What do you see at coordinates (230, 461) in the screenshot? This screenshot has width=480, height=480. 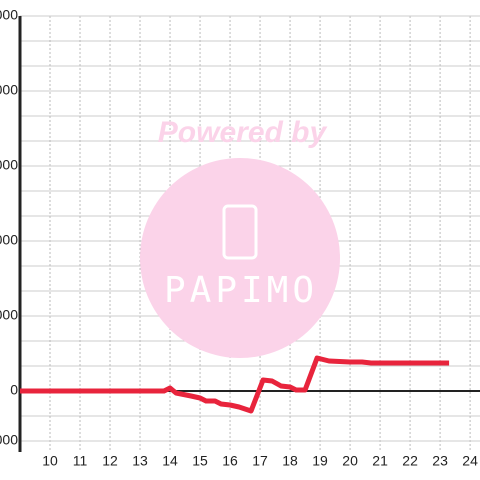 I see `x-tick-label: 16` at bounding box center [230, 461].